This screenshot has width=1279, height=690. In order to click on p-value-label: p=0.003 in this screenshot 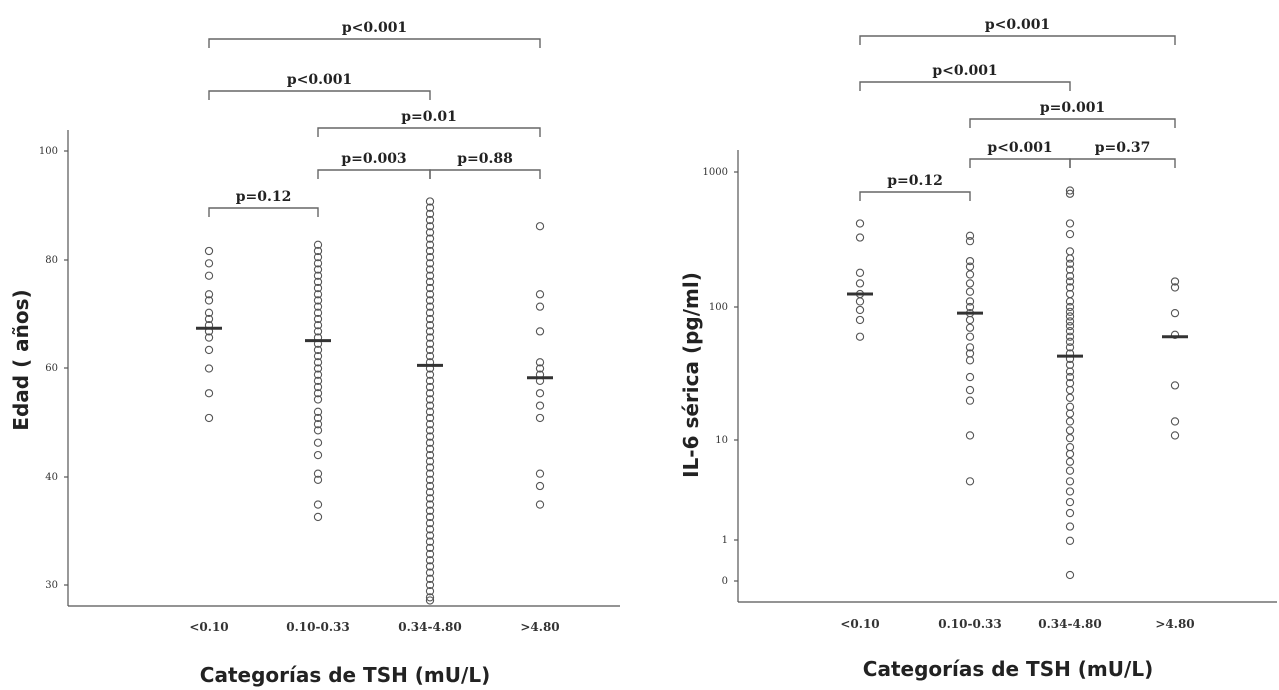, I will do `click(373, 159)`.